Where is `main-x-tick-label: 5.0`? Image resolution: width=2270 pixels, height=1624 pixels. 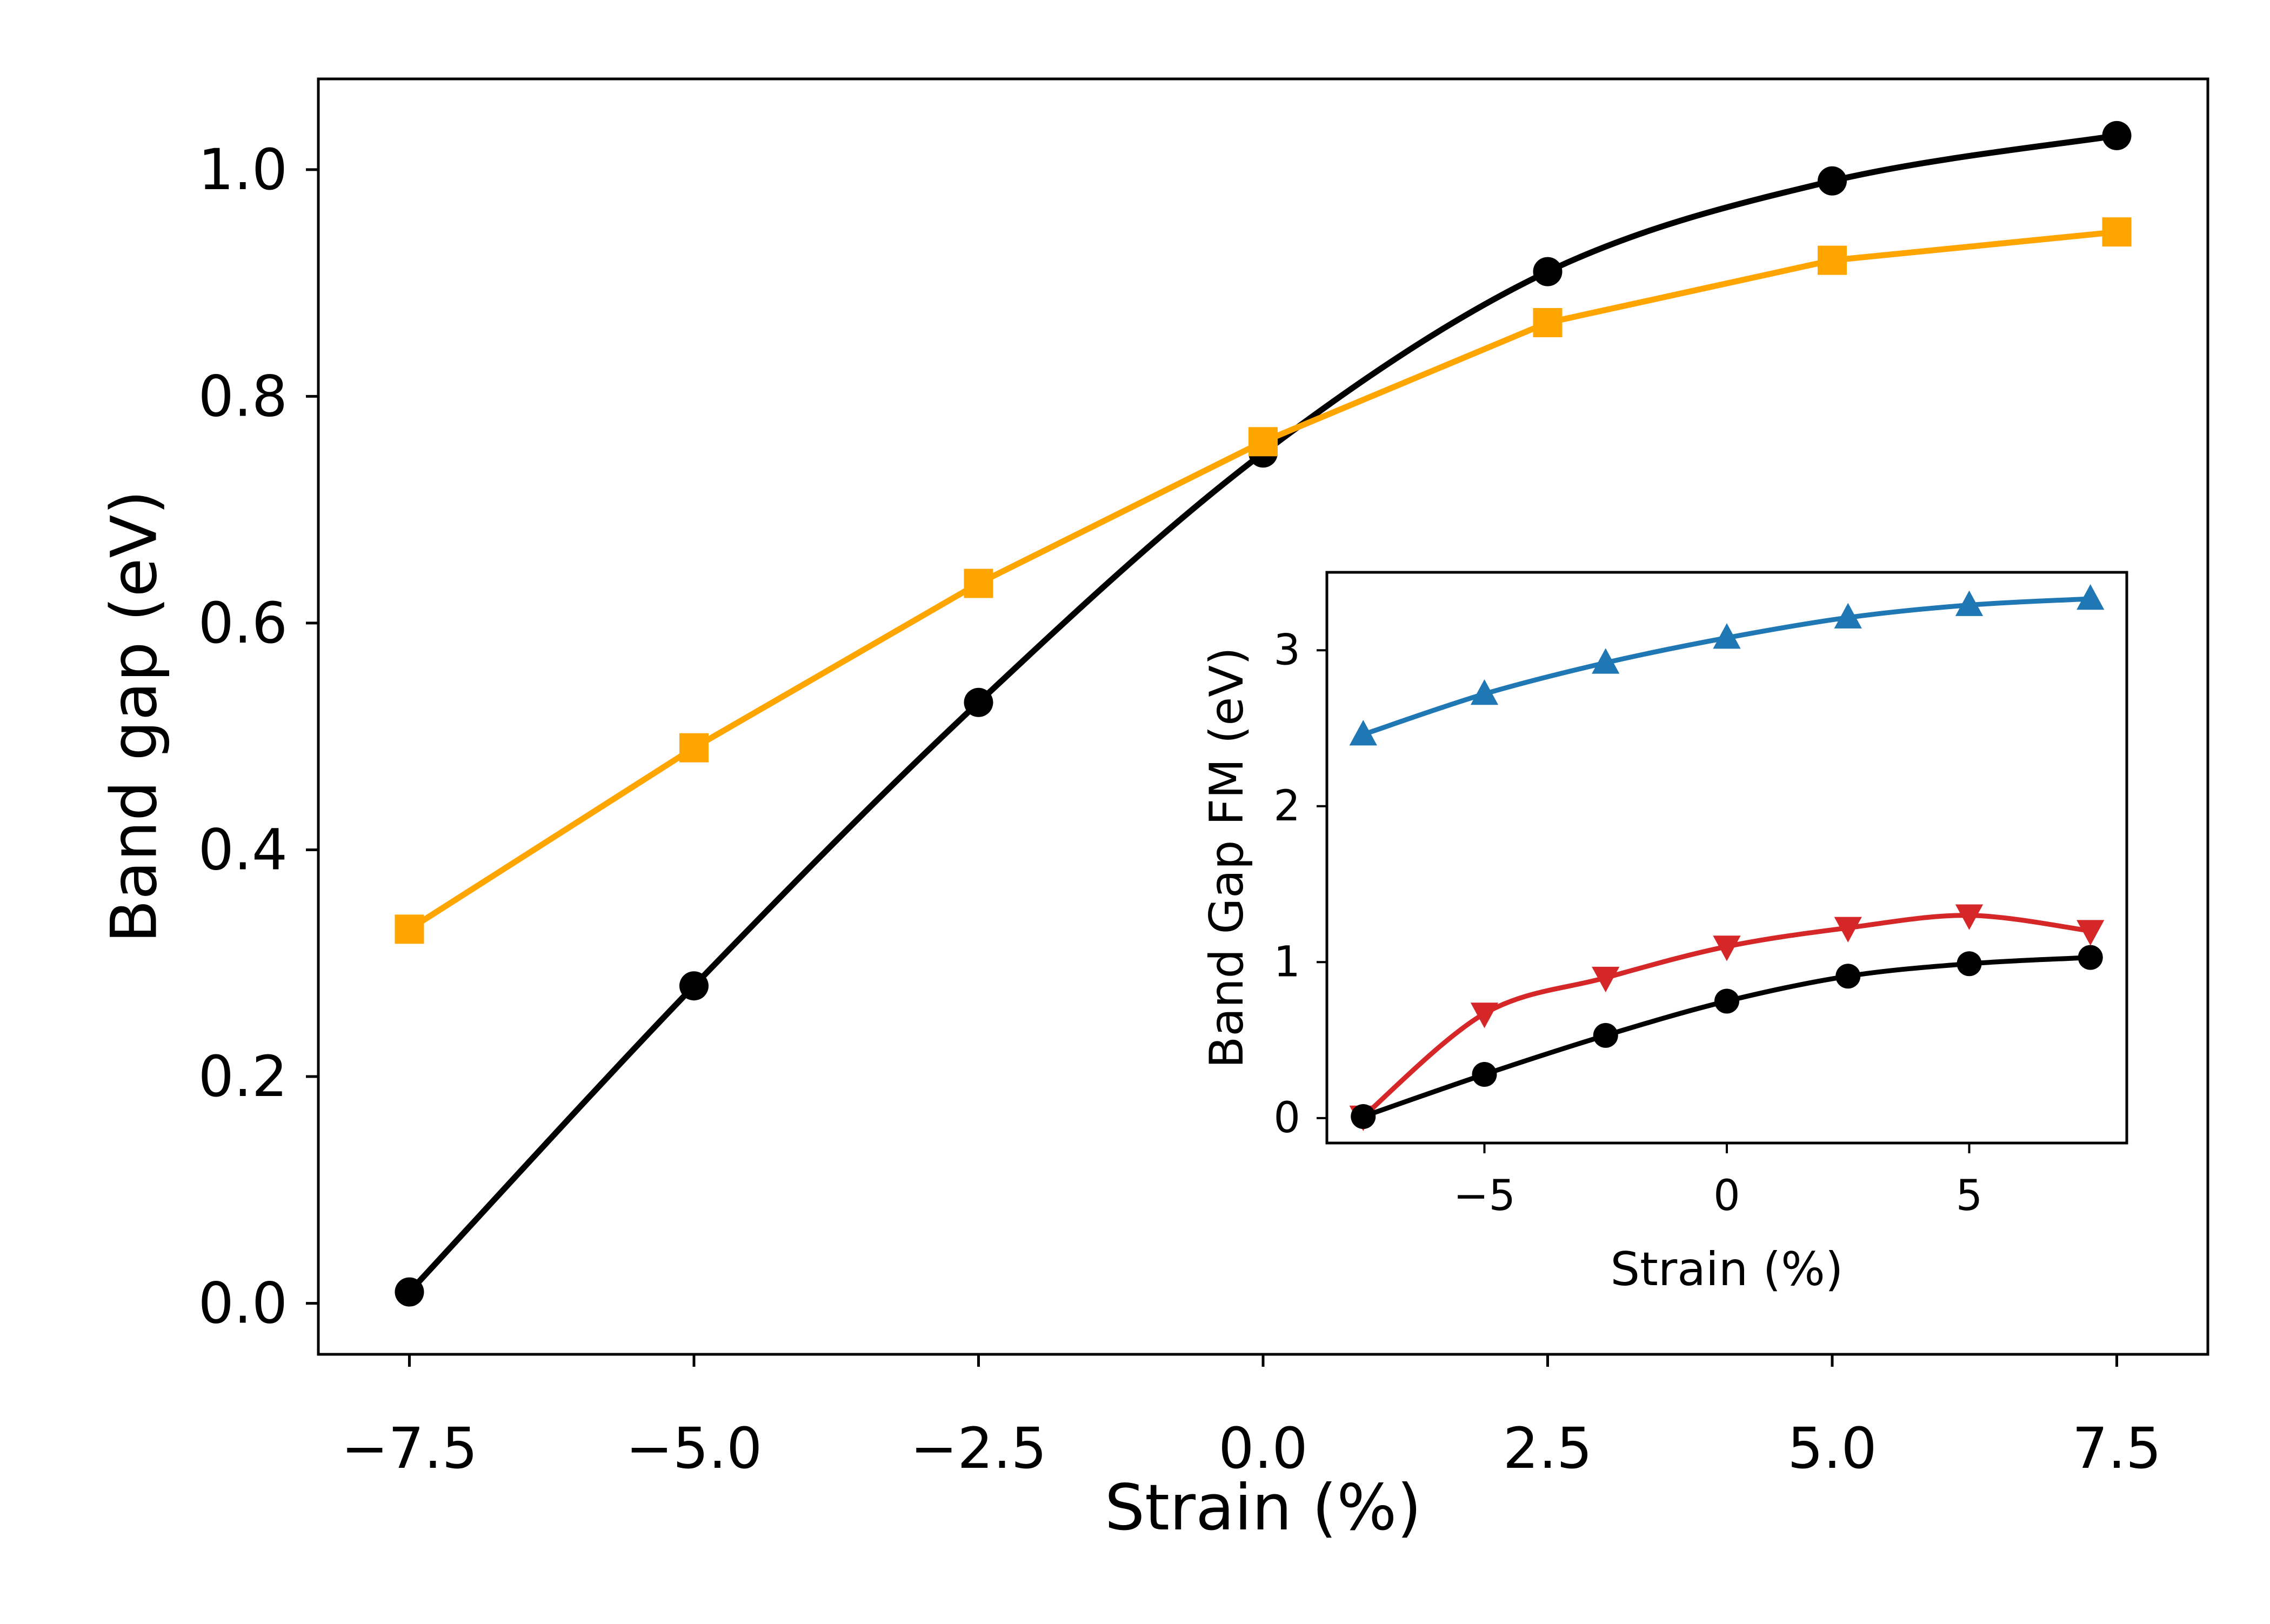 main-x-tick-label: 5.0 is located at coordinates (1832, 1448).